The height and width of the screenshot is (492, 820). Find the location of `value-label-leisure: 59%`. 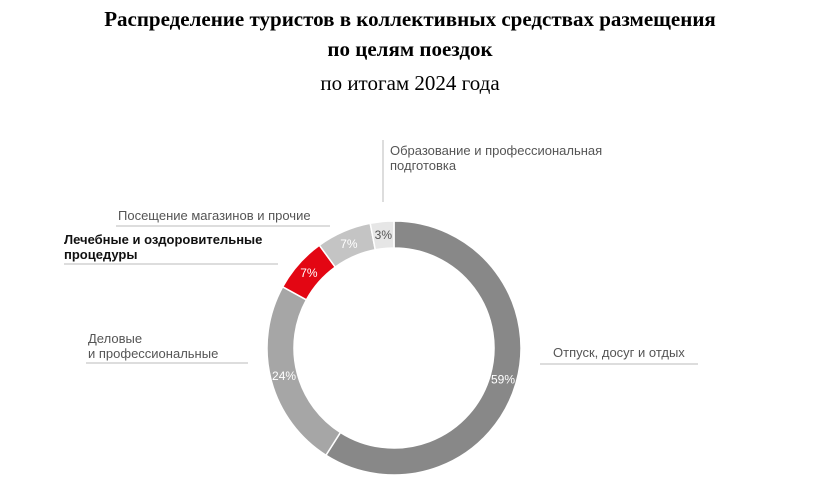

value-label-leisure: 59% is located at coordinates (503, 380).